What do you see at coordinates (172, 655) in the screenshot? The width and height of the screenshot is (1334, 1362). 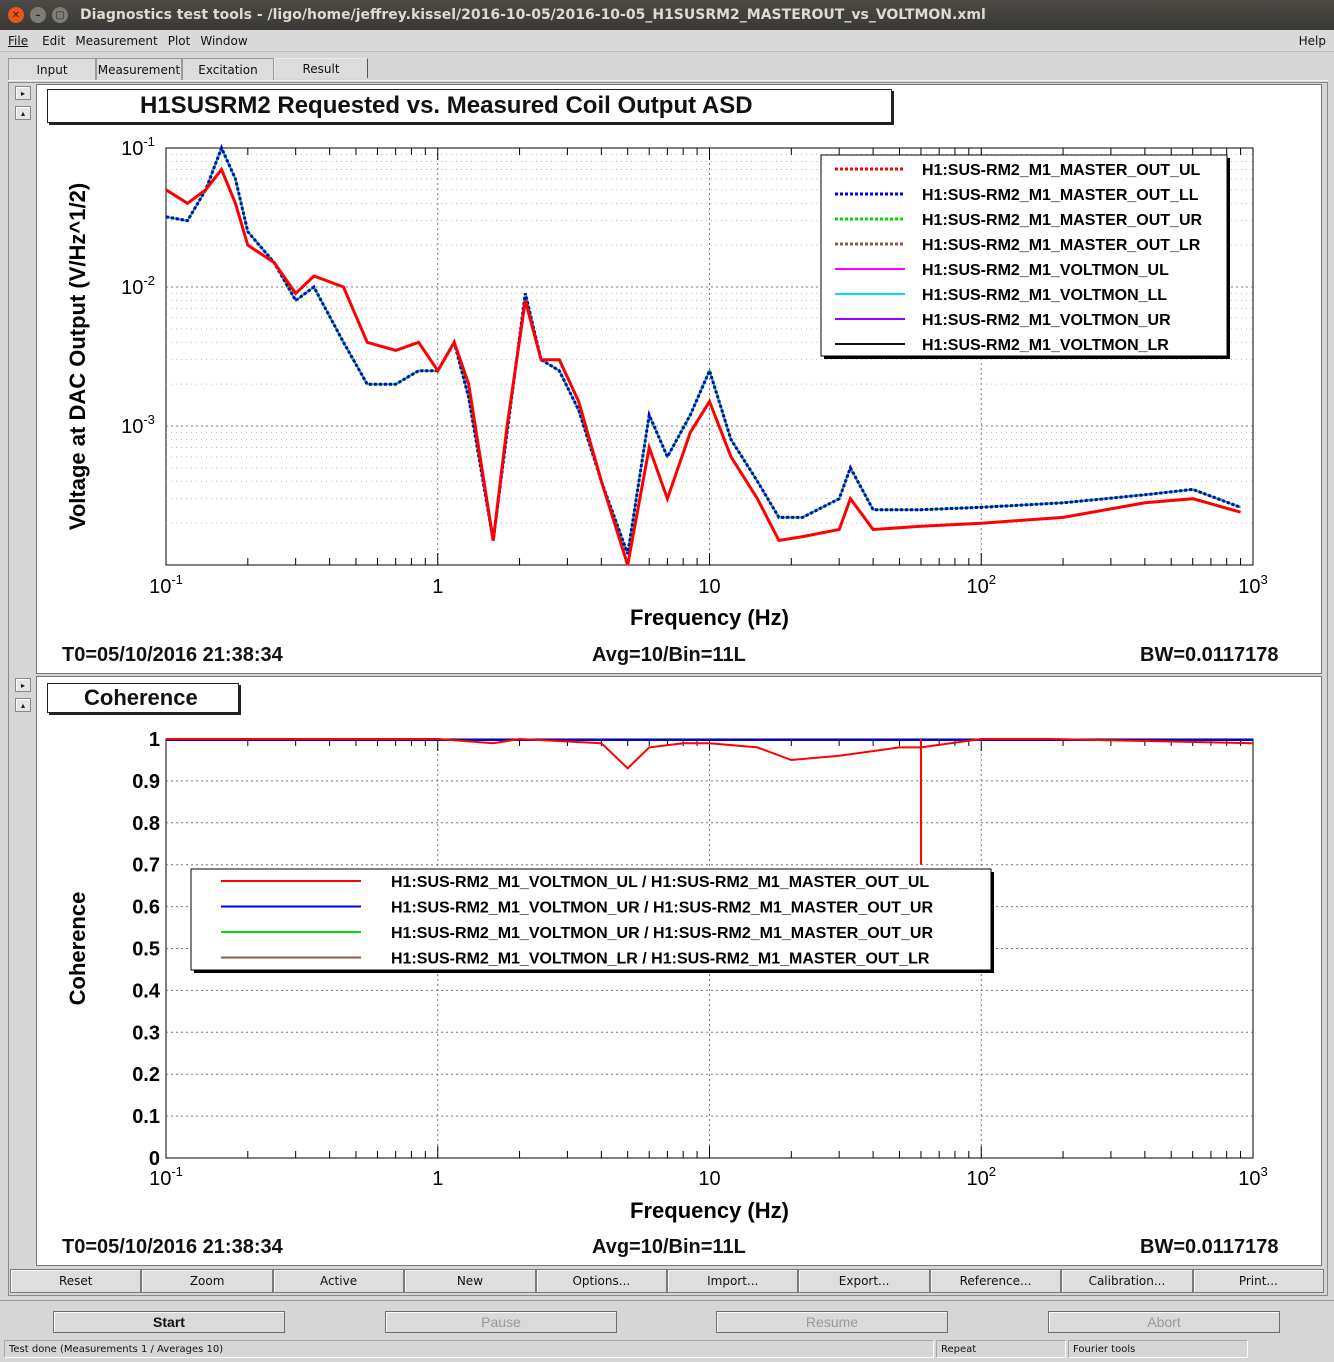 I see `asd-info-t0: T0=05/10/2016 21:38:34` at bounding box center [172, 655].